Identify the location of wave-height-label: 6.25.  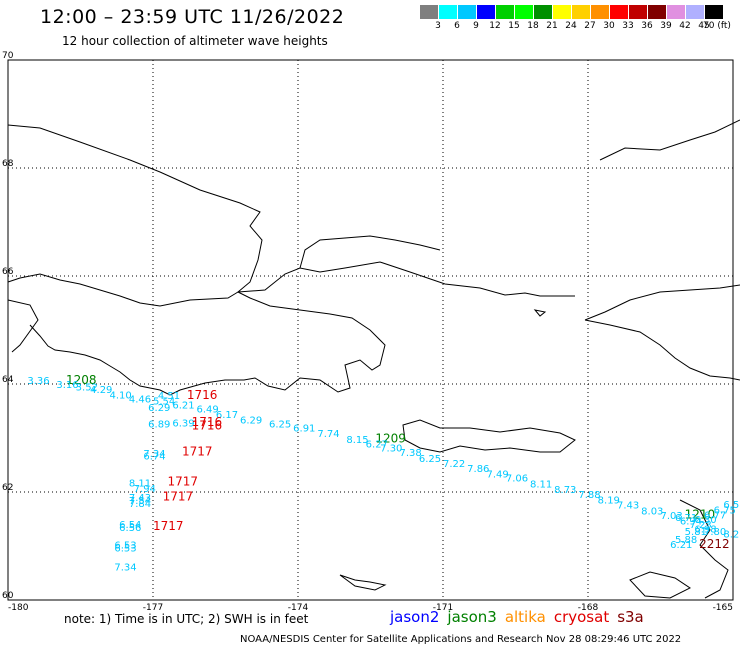
(280, 425).